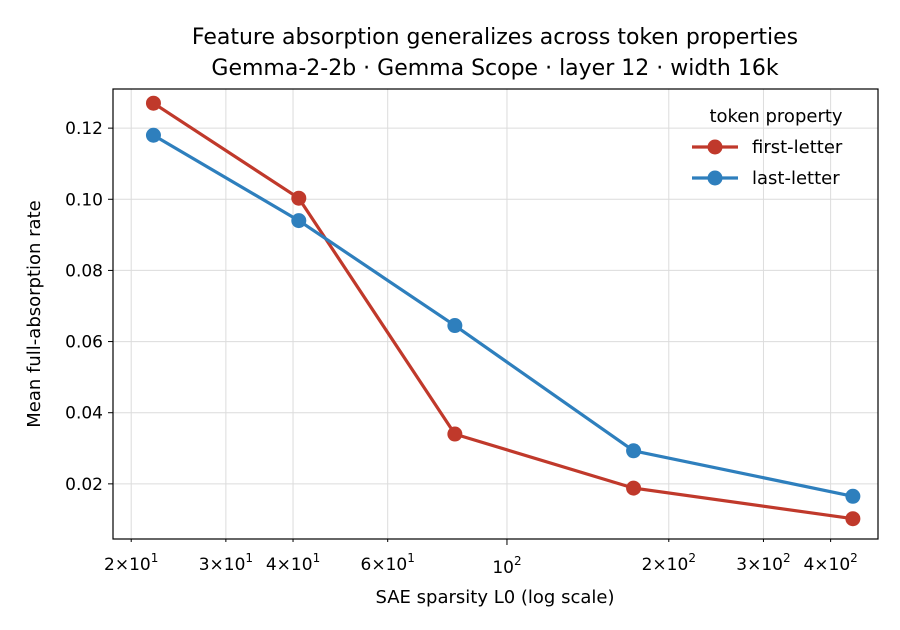 The image size is (900, 630). Describe the element at coordinates (84, 414) in the screenshot. I see `y-tick-label: 0.04` at that location.